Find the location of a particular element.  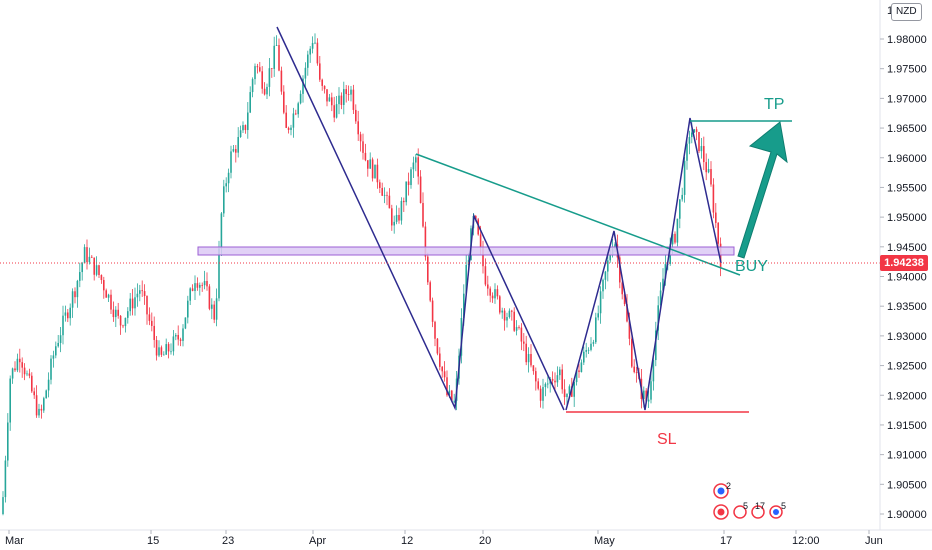

currency-selector: NZD is located at coordinates (906, 12).